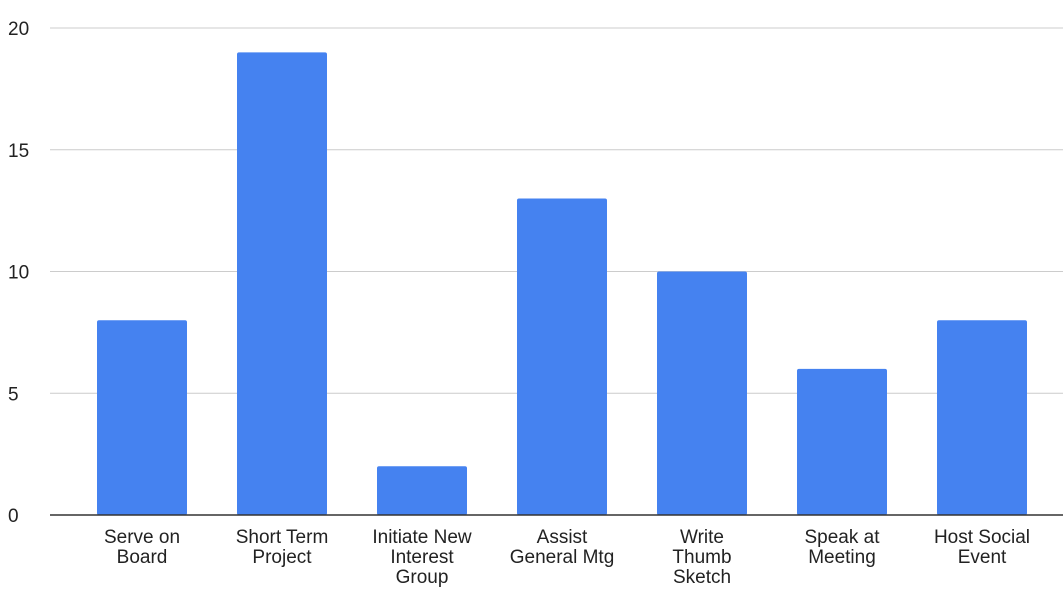 Image resolution: width=1063 pixels, height=594 pixels. What do you see at coordinates (562, 547) in the screenshot?
I see `x-category-label: Assist General Mtg` at bounding box center [562, 547].